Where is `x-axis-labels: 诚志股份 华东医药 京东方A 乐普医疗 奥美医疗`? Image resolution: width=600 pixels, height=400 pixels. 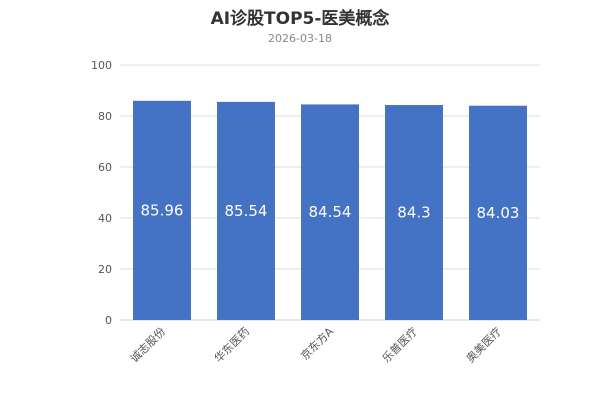
x-axis-labels: 诚志股份 华东医药 京东方A 乐普医疗 奥美医疗 is located at coordinates (316, 344).